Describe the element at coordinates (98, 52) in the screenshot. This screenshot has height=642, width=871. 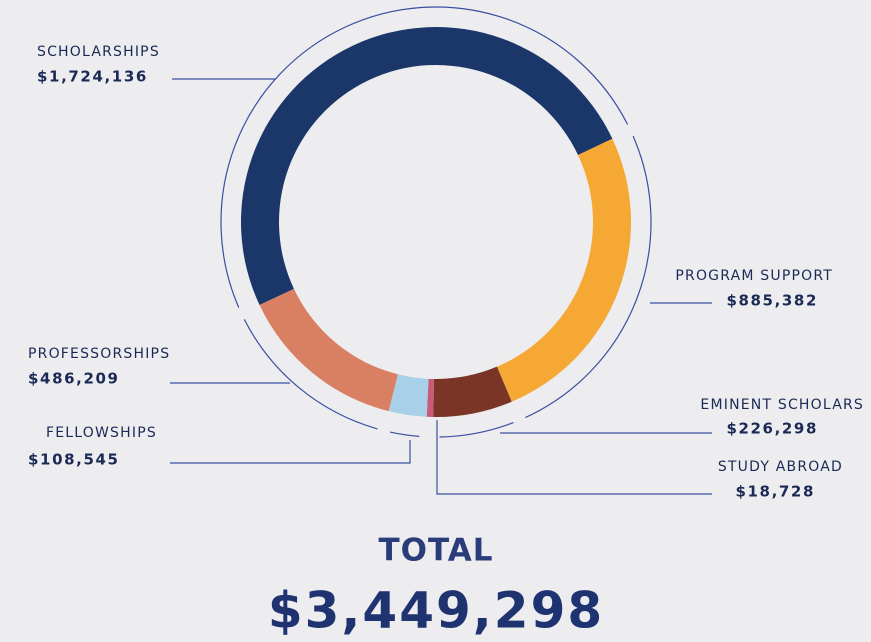
I see `category-label: SCHOLARSHIPS` at that location.